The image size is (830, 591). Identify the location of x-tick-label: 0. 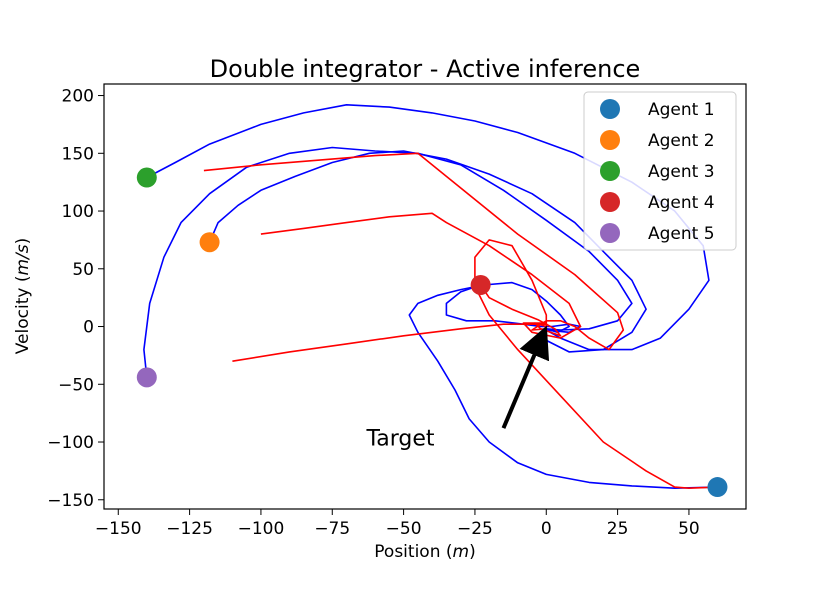
(546, 529).